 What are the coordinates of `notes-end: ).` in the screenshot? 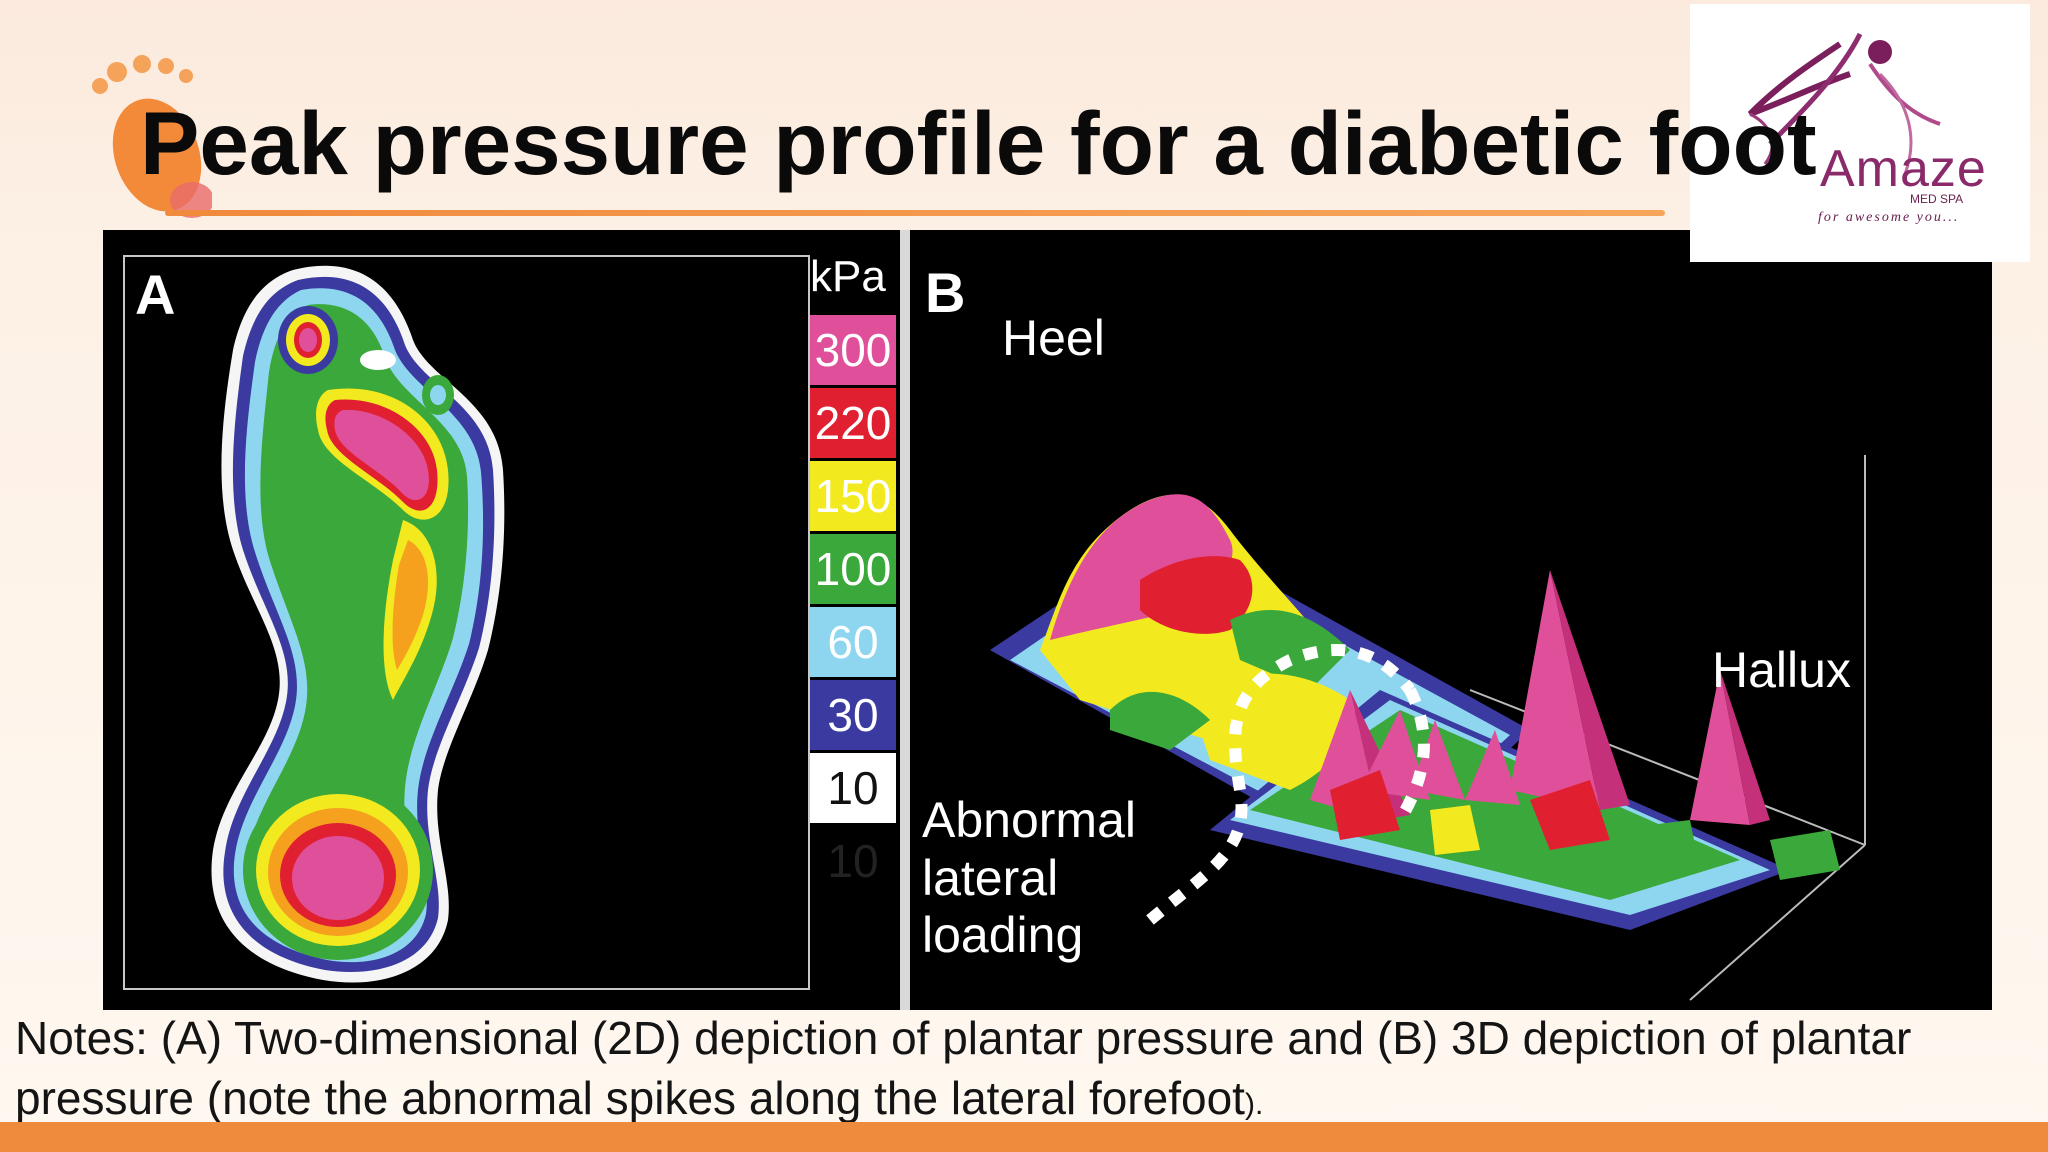 It's located at (1254, 1104).